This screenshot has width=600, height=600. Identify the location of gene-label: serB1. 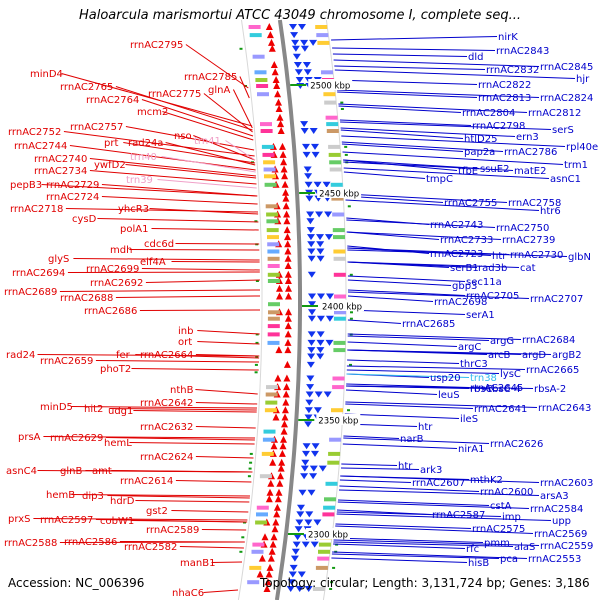
(464, 268).